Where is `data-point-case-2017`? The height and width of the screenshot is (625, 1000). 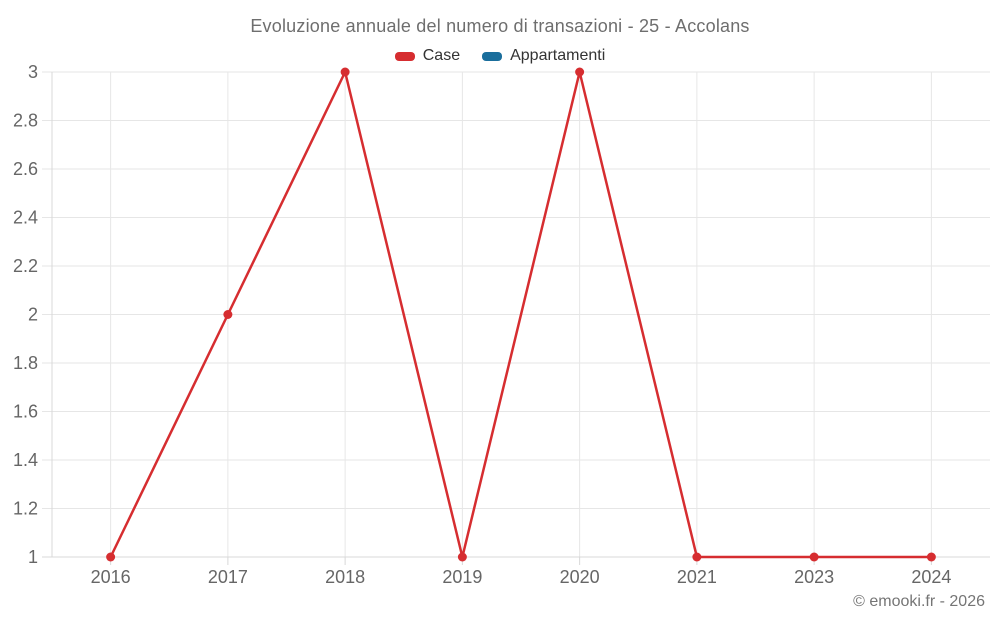 data-point-case-2017 is located at coordinates (228, 314).